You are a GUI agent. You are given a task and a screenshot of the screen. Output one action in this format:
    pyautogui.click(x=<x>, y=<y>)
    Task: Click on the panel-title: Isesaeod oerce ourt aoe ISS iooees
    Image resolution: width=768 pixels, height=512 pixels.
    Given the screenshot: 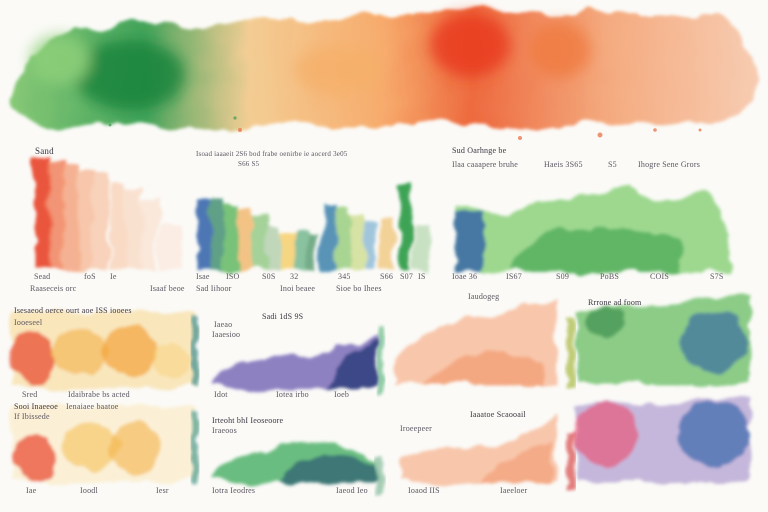 What is the action you would take?
    pyautogui.click(x=73, y=310)
    